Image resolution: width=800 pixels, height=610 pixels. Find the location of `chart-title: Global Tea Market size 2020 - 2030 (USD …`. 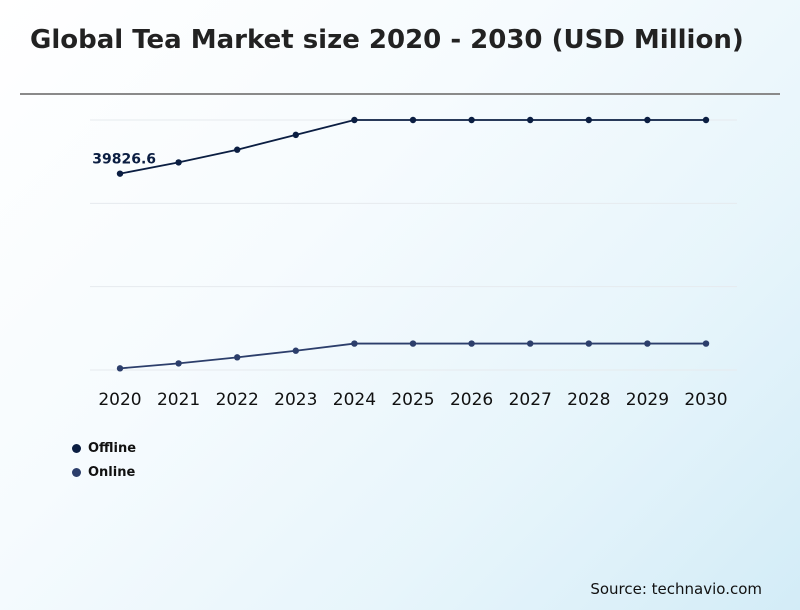

chart-title: Global Tea Market size 2020 - 2030 (USD … is located at coordinates (387, 40).